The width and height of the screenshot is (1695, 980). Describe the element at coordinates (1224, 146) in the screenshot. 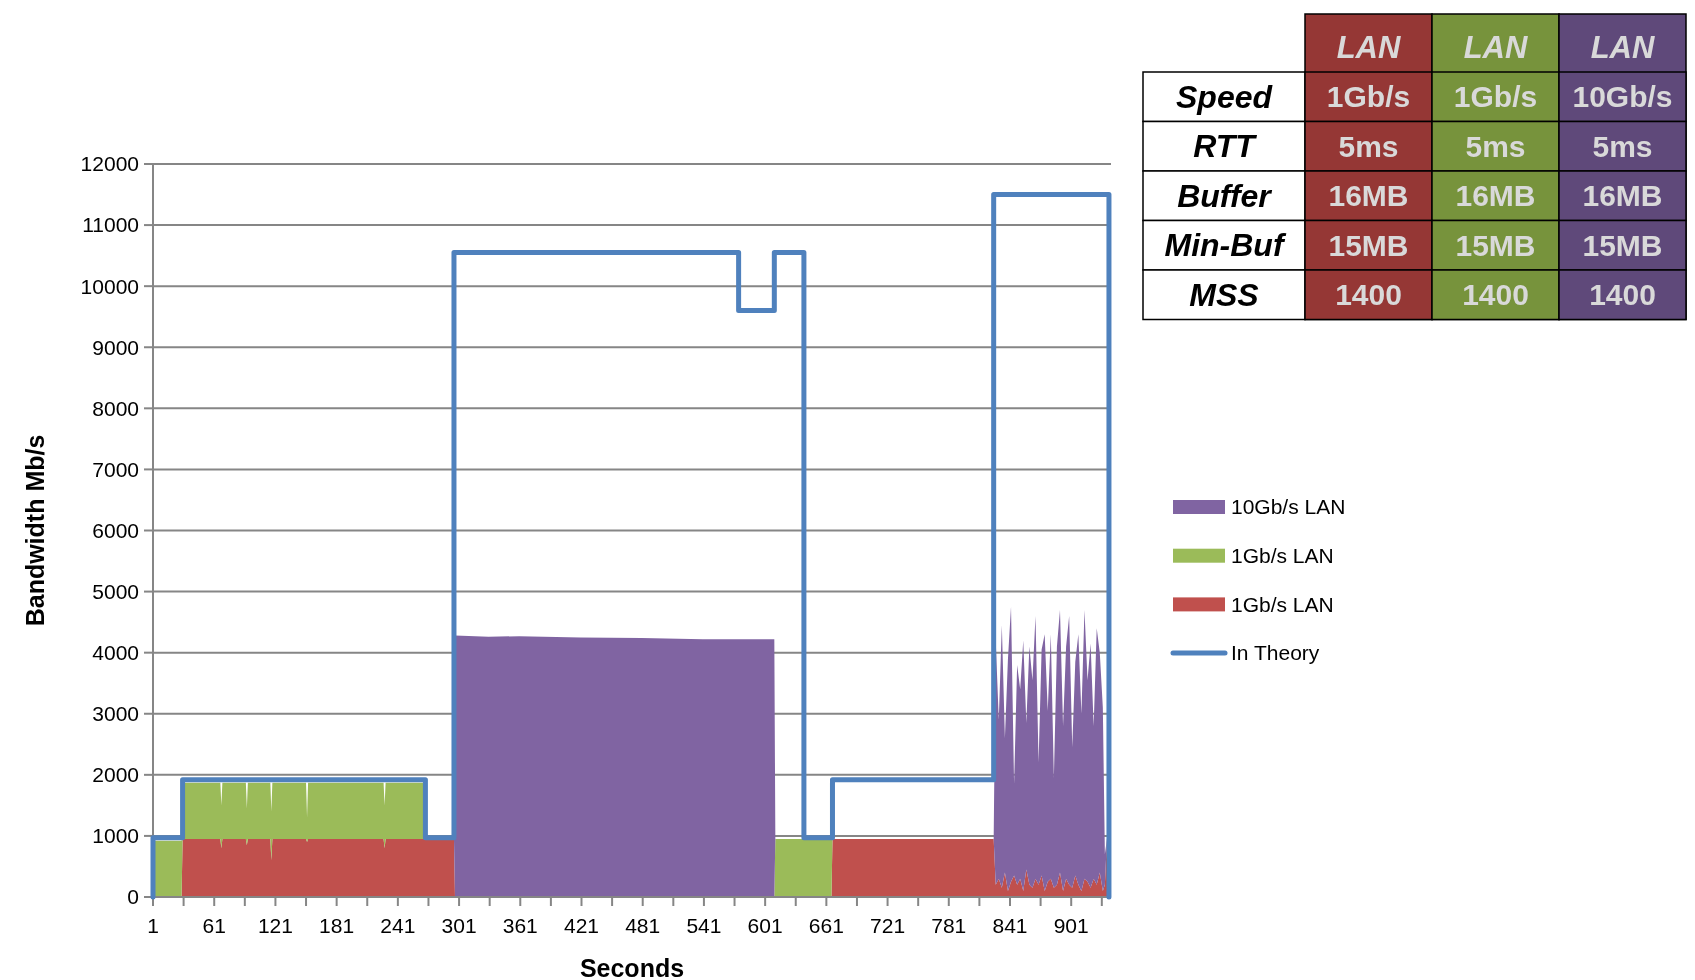

I see `category-label: RTT` at that location.